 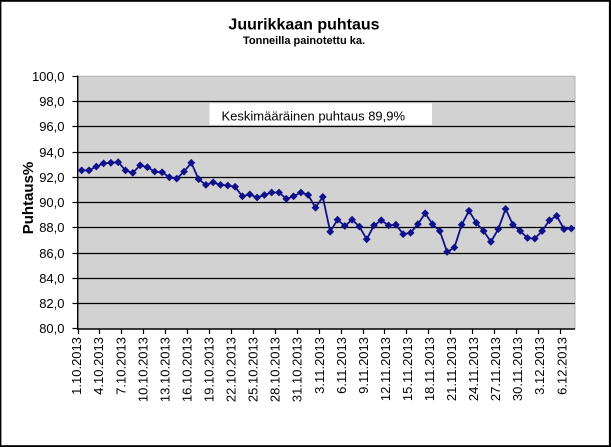 I want to click on svg-text: 27.11.2013, so click(x=495, y=369).